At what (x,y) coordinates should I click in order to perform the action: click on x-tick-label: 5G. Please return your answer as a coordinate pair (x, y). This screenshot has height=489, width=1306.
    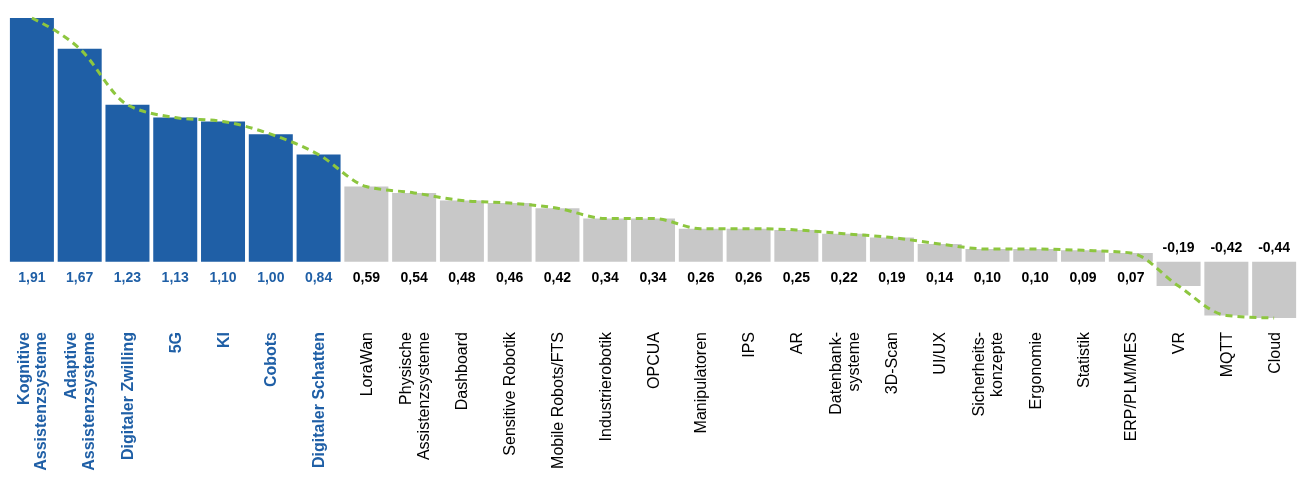
    Looking at the image, I should click on (175, 343).